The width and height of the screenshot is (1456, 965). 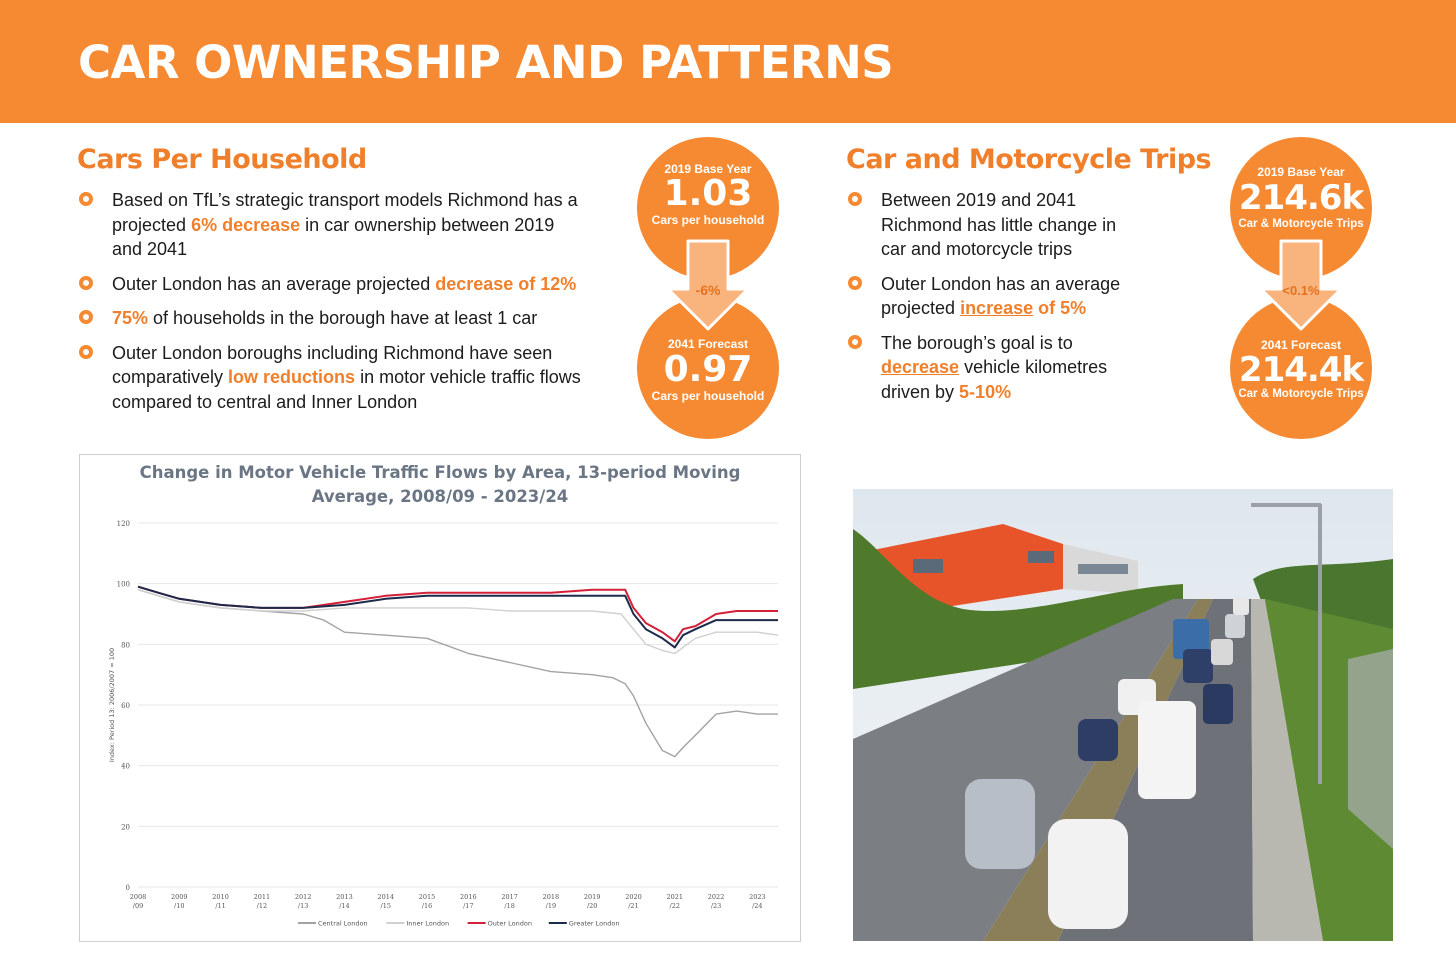 I want to click on page-title: CAR OWNERSHIP AND PATTERNS, so click(x=486, y=62).